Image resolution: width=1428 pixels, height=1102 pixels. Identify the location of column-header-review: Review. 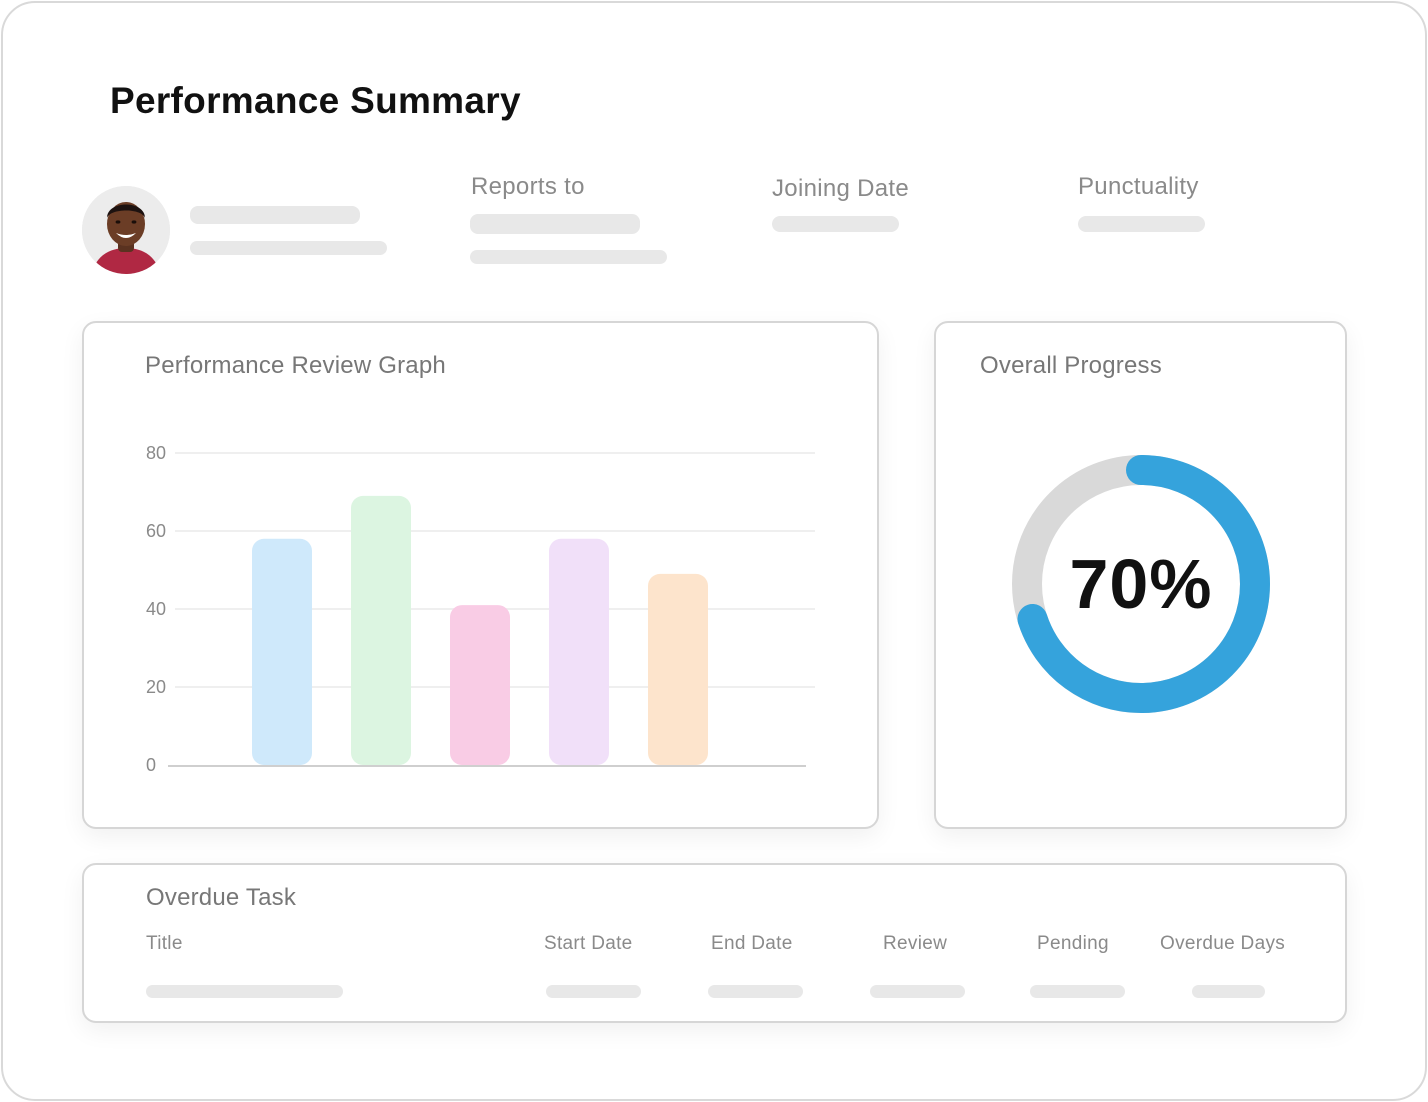
(915, 943).